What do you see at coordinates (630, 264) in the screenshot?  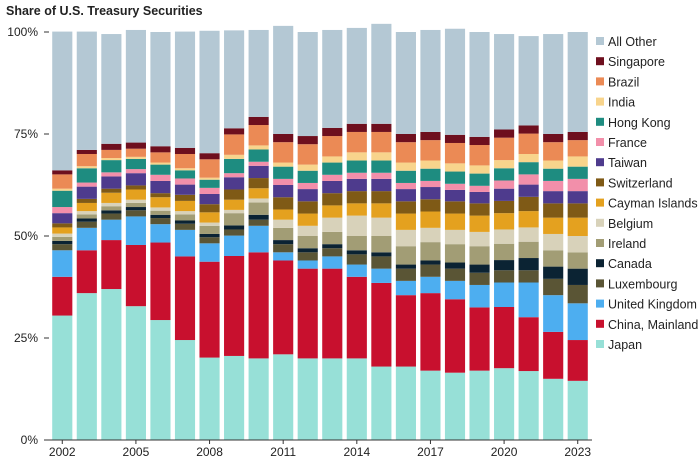 I see `legend-label: Canada` at bounding box center [630, 264].